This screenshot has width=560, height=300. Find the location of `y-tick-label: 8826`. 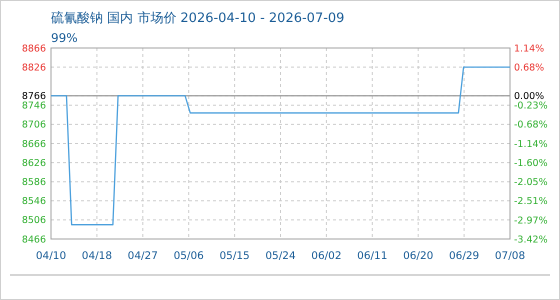

y-tick-label: 8826 is located at coordinates (34, 68).